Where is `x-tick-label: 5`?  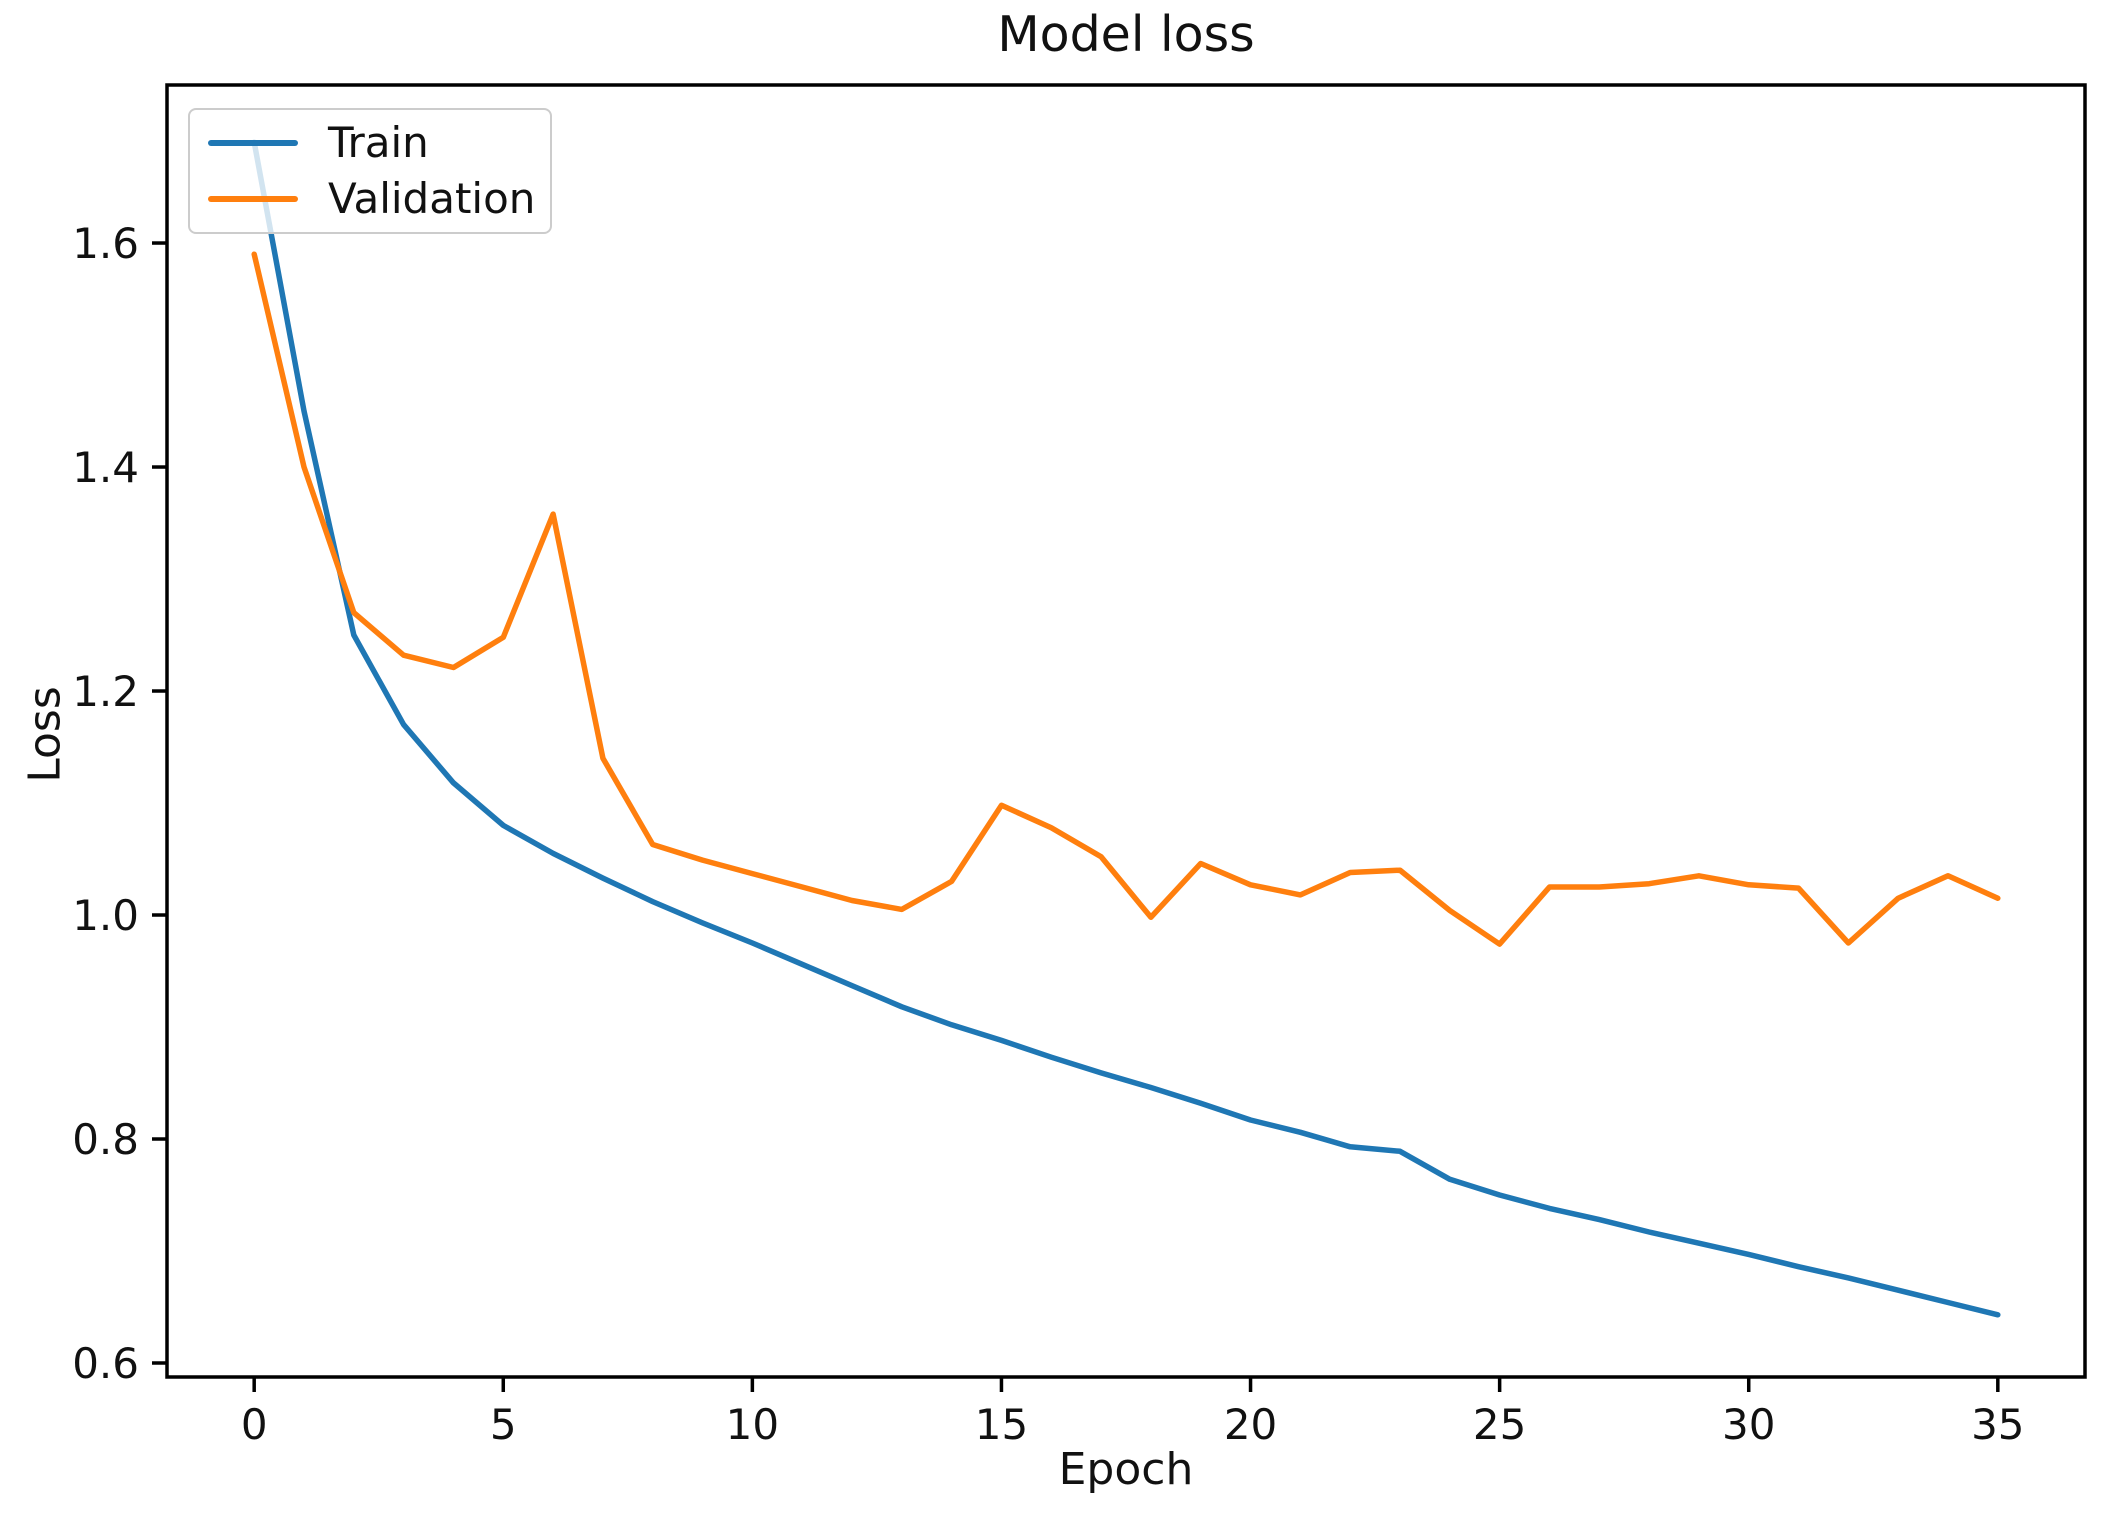
x-tick-label: 5 is located at coordinates (503, 1424).